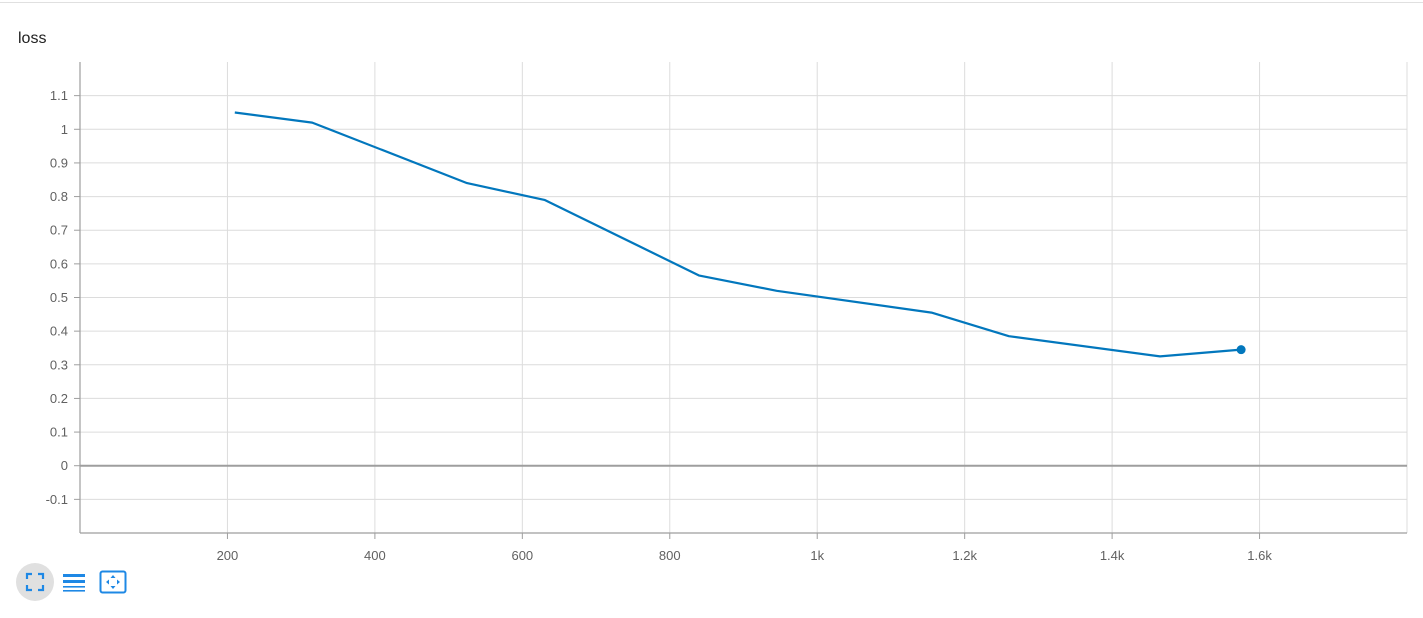 This screenshot has width=1423, height=618. What do you see at coordinates (57, 499) in the screenshot?
I see `y-tick-label: -0.1` at bounding box center [57, 499].